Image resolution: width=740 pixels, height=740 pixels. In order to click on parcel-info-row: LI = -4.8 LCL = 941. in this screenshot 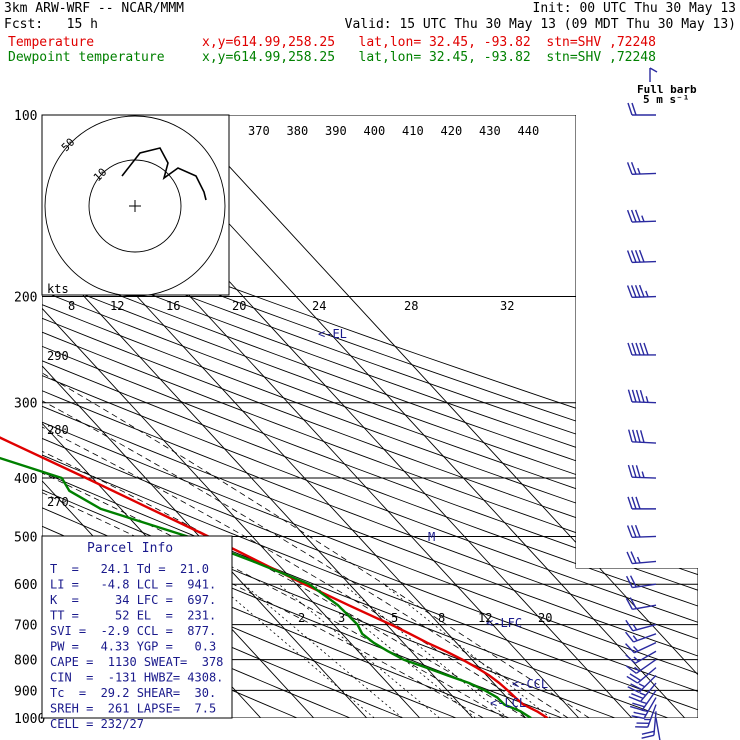, I will do `click(133, 585)`.